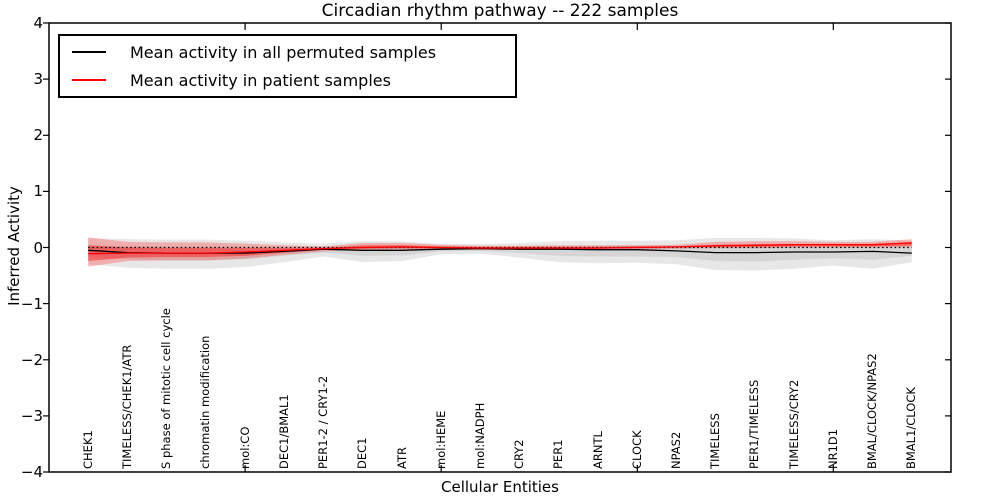 The image size is (1000, 500). What do you see at coordinates (244, 447) in the screenshot?
I see `x-tick-label: mol:CO` at bounding box center [244, 447].